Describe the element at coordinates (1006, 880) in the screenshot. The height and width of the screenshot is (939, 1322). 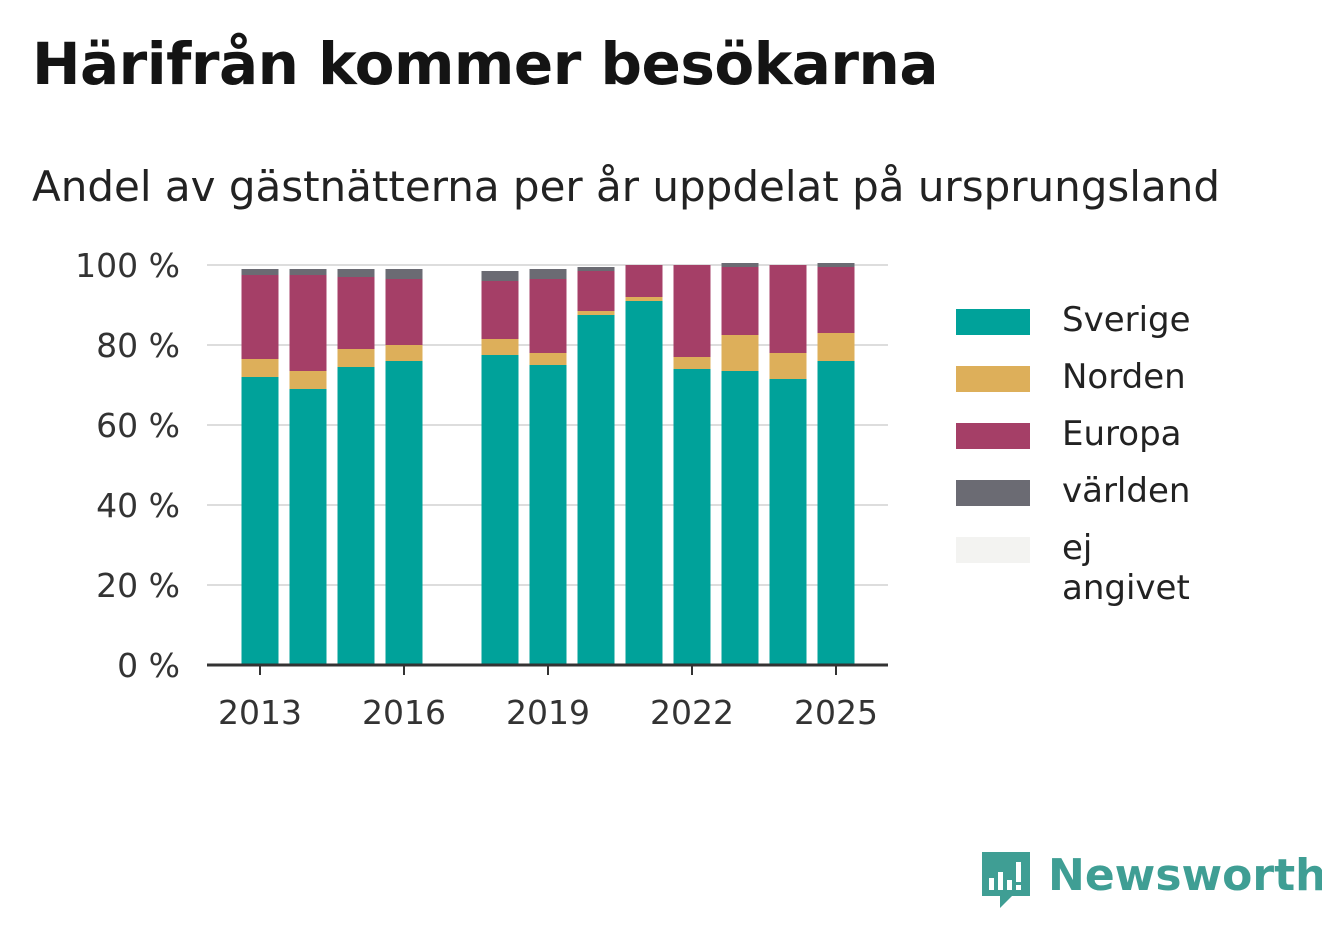
I see `newsworthy-logo-icon` at that location.